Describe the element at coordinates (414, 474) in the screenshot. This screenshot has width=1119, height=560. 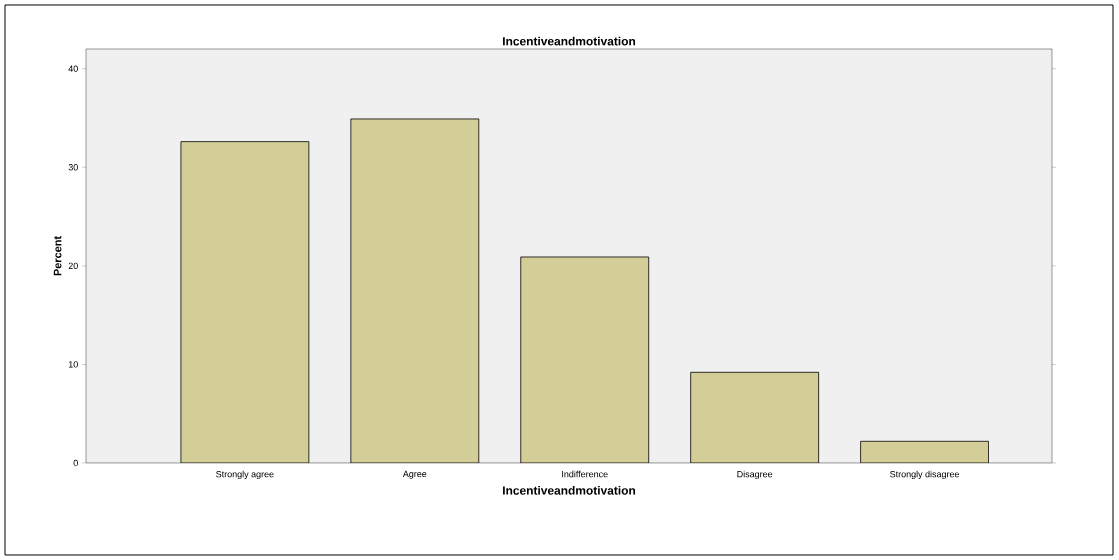
I see `x-tick-label: Agree` at that location.